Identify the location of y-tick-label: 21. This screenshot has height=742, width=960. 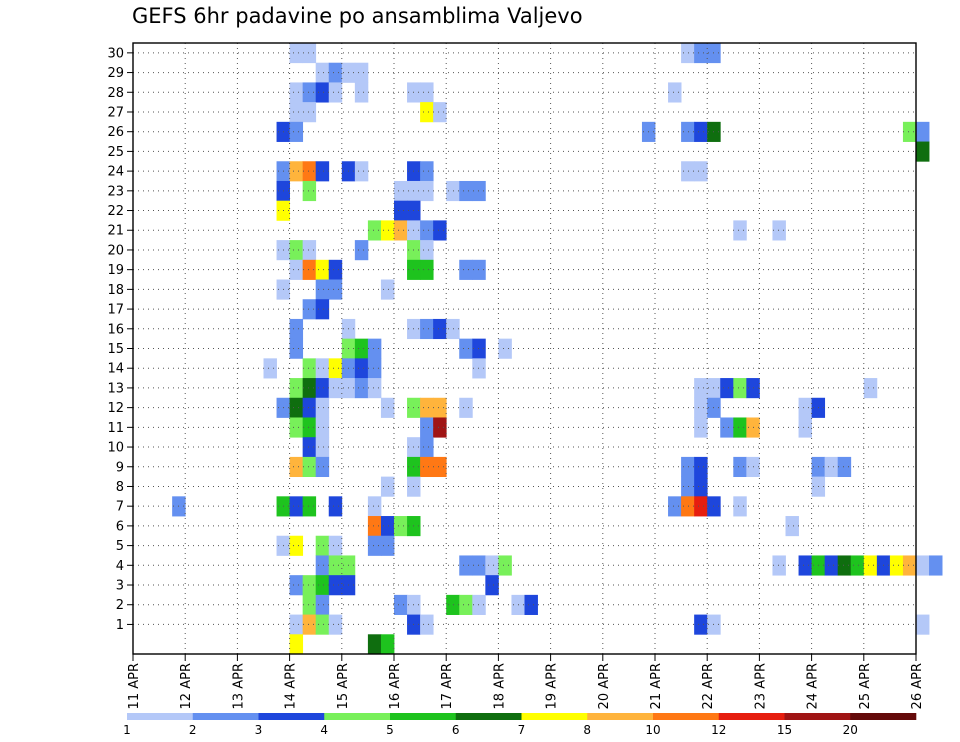
(115, 231).